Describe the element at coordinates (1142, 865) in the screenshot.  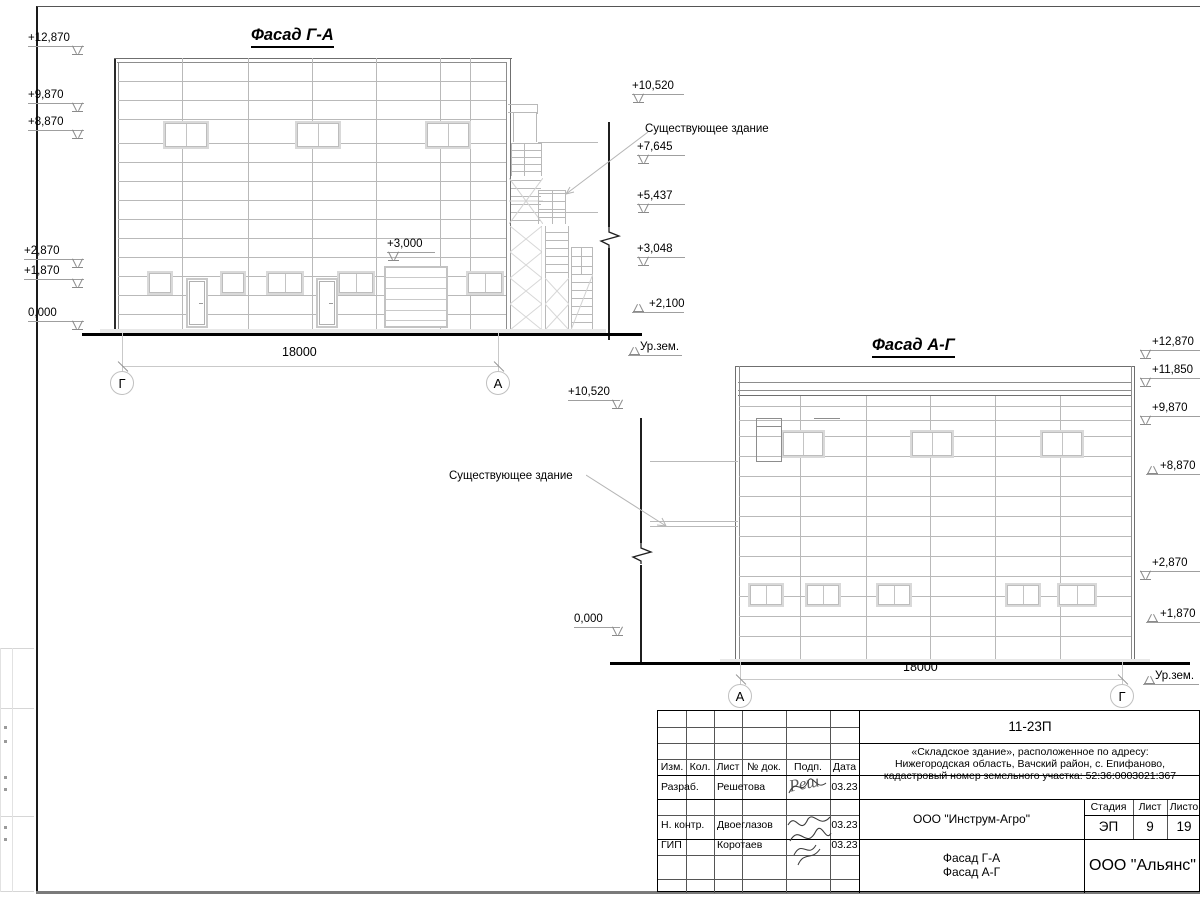
I see `designer-name: ООО "Альянс"` at that location.